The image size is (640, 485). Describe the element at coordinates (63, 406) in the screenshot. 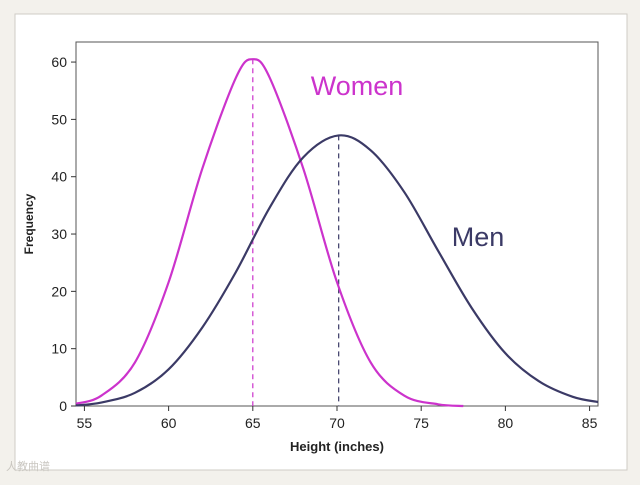

I see `y-tick-label: 0` at that location.